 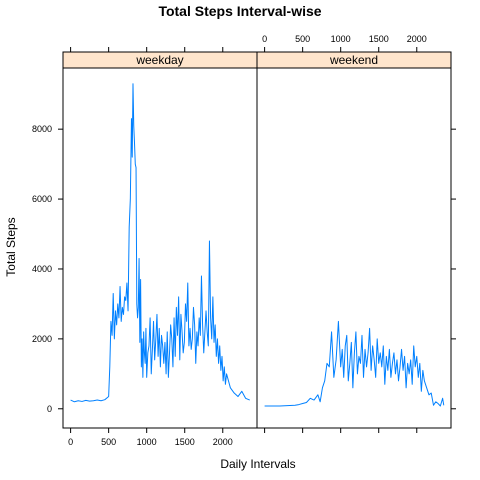 I want to click on x-axis-label: Daily Intervals, so click(x=257, y=464).